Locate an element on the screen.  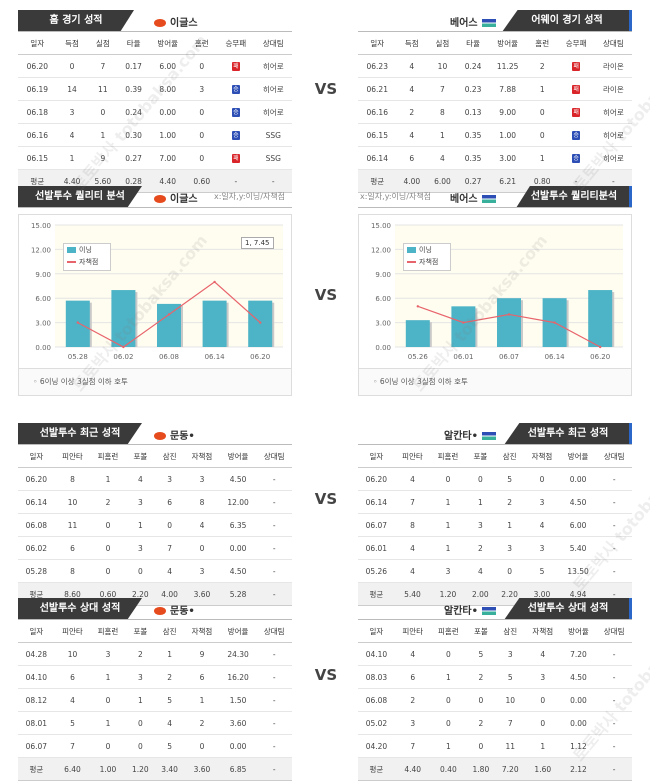
table-cell: 2.00 is located at coordinates (480, 594).